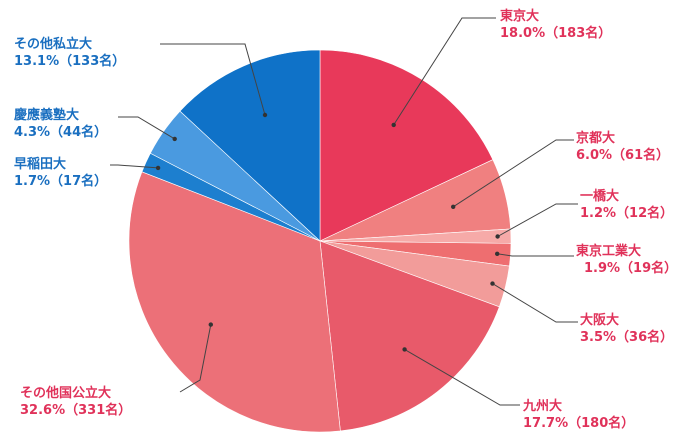 This screenshot has height=437, width=700. What do you see at coordinates (61, 132) in the screenshot?
I see `label-value: 4.3%（44名）` at bounding box center [61, 132].